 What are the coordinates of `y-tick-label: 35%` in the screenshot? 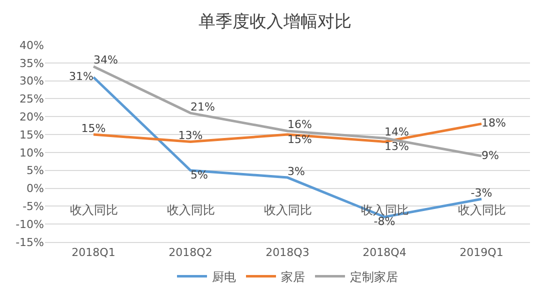 It's located at (32, 63).